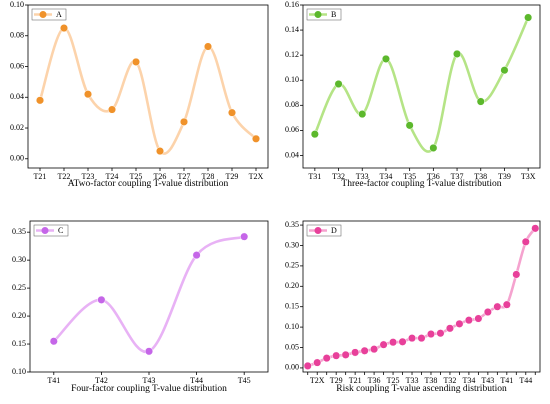  Describe the element at coordinates (292, 154) in the screenshot. I see `y-tick-label: 0.04` at that location.